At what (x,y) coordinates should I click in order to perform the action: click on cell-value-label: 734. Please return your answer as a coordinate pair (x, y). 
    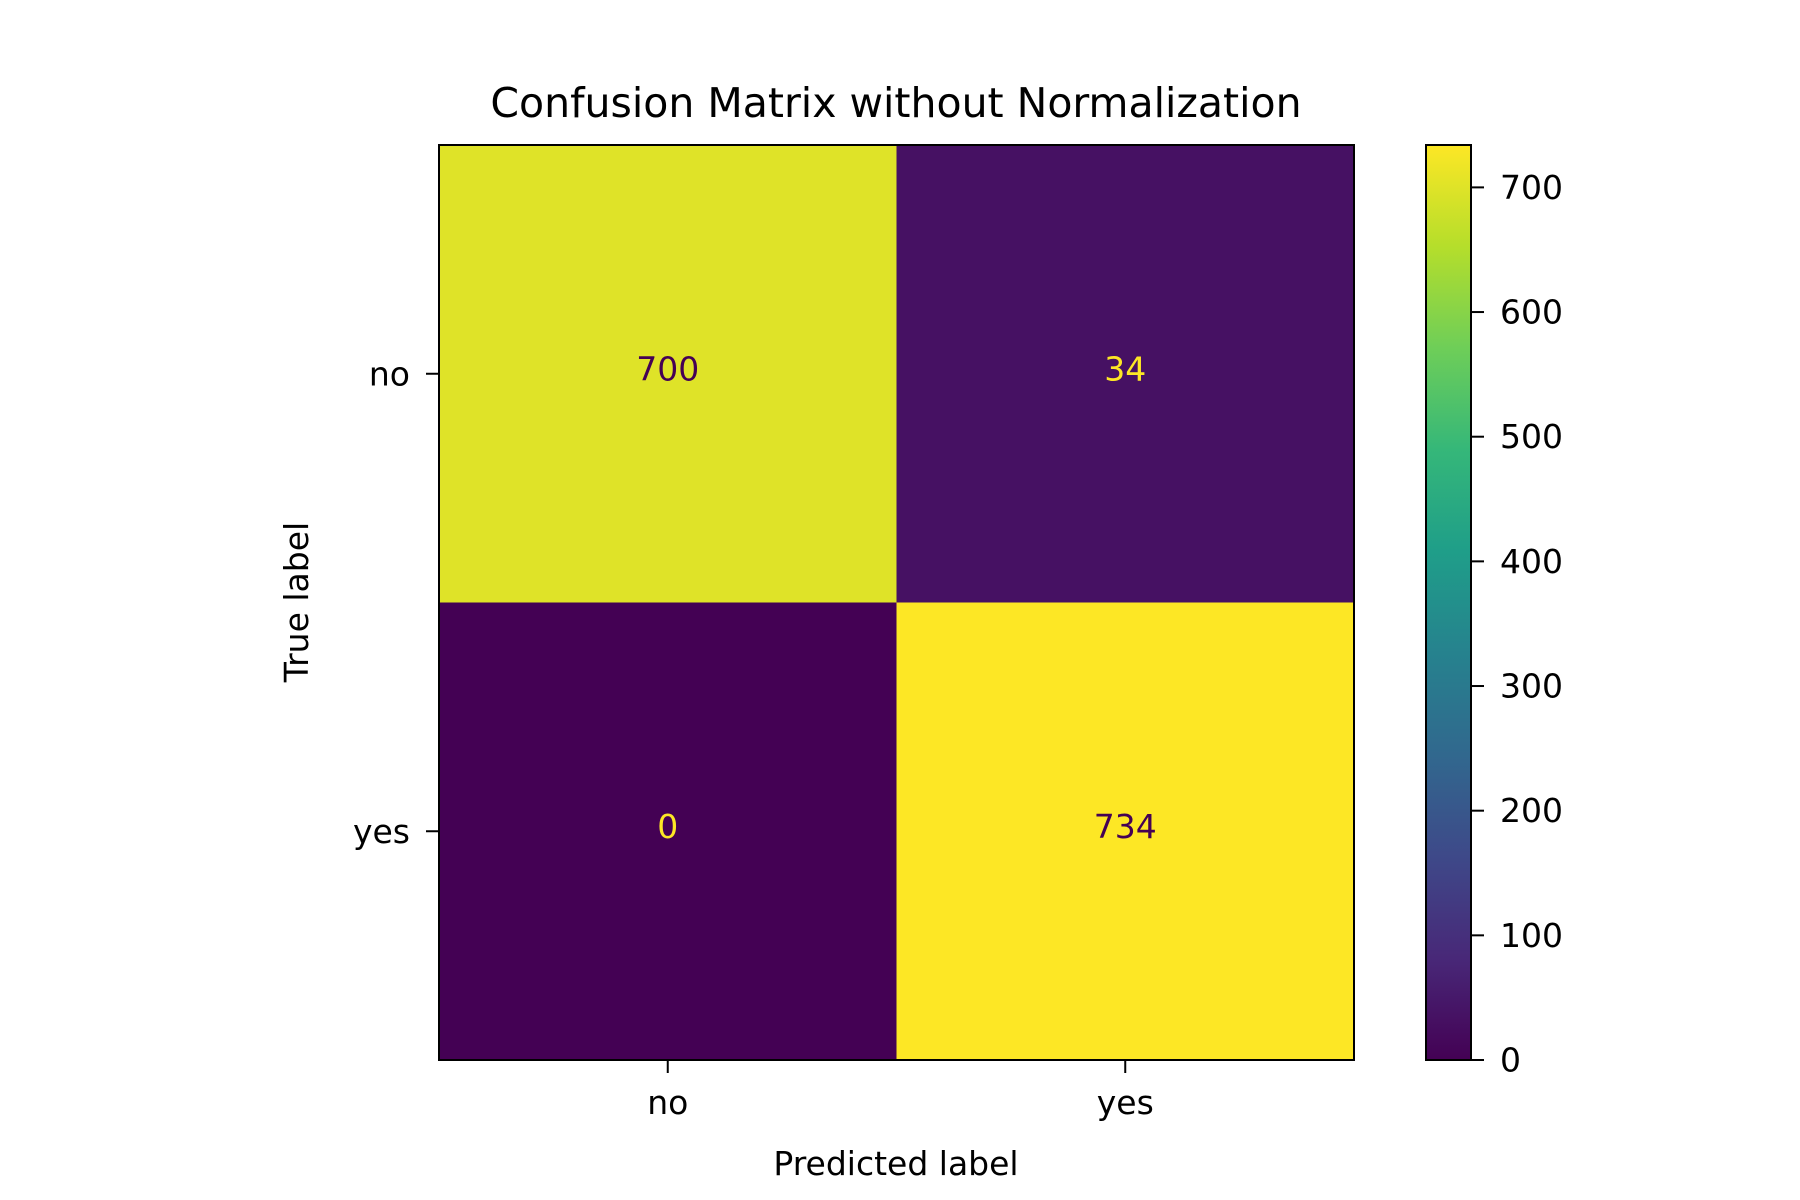
    Looking at the image, I should click on (1125, 826).